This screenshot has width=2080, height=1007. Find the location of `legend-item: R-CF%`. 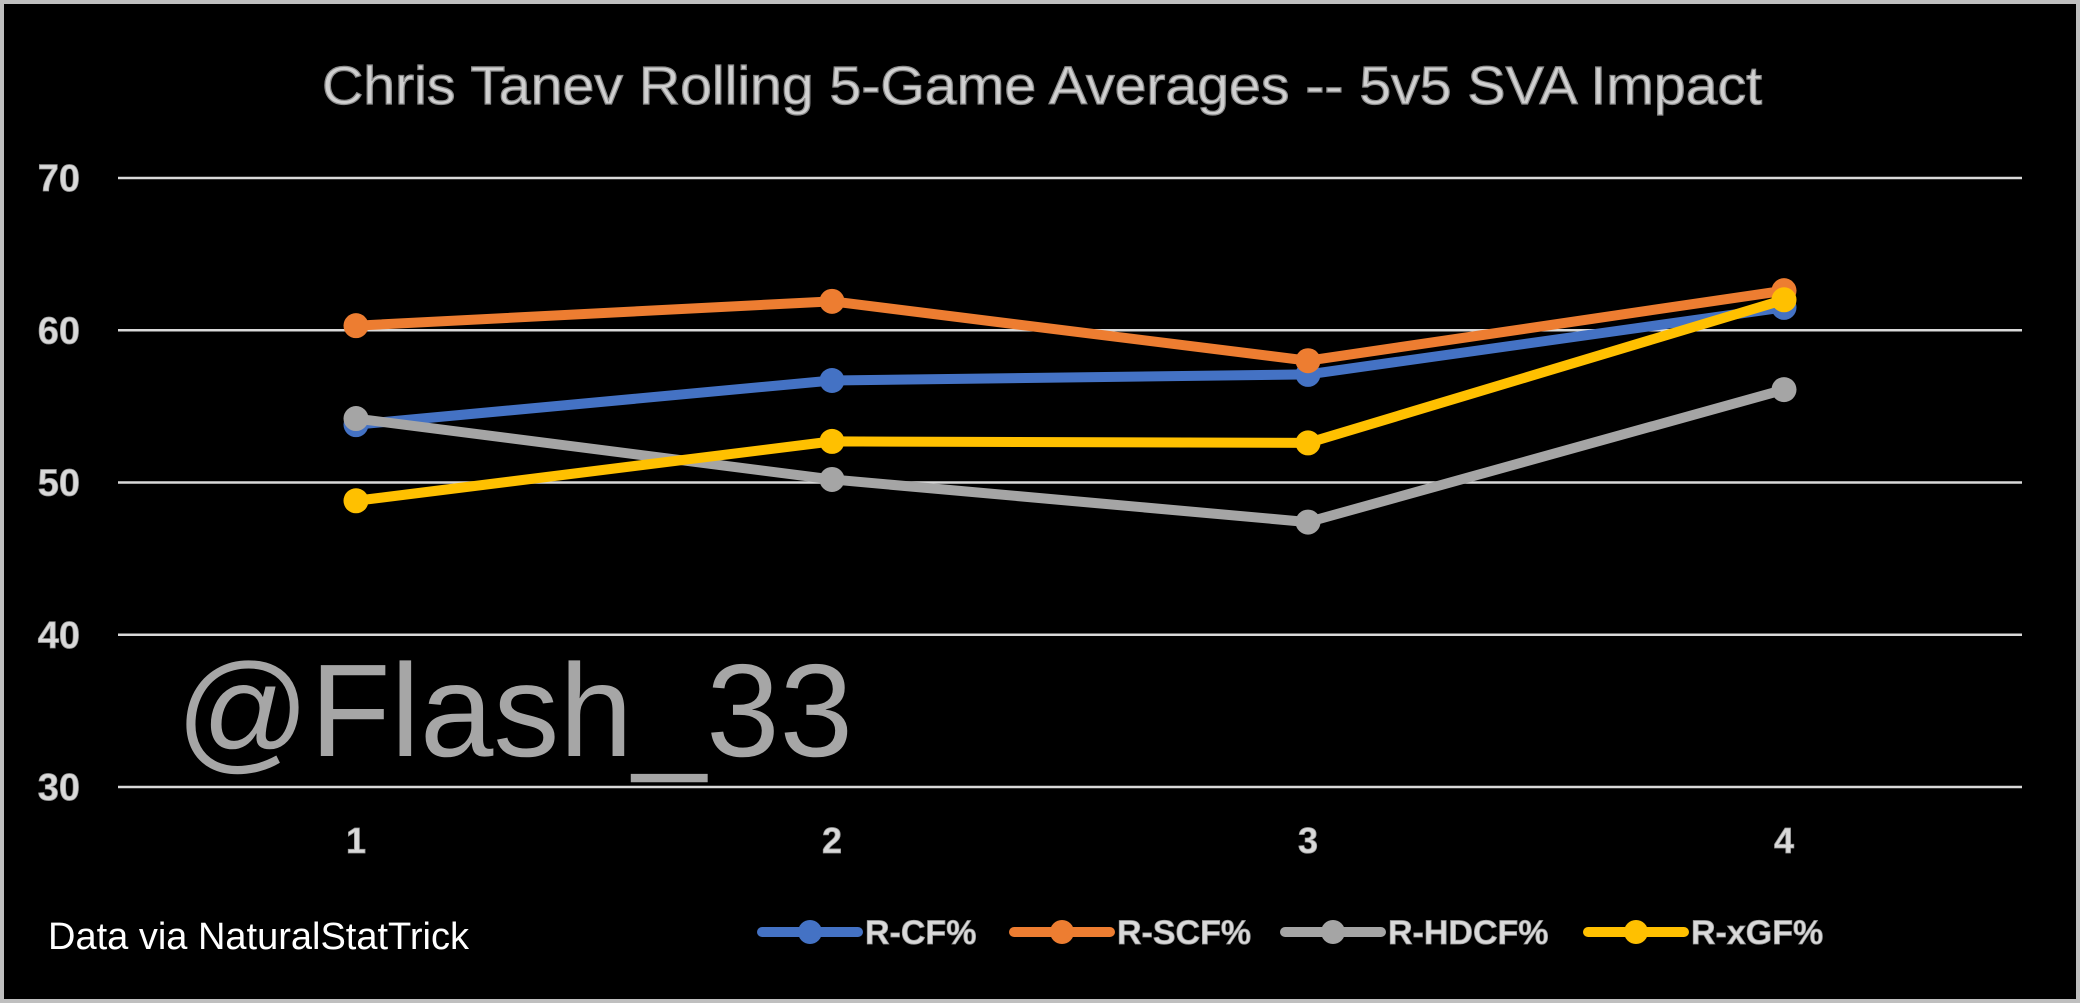

legend-item: R-CF% is located at coordinates (867, 933).